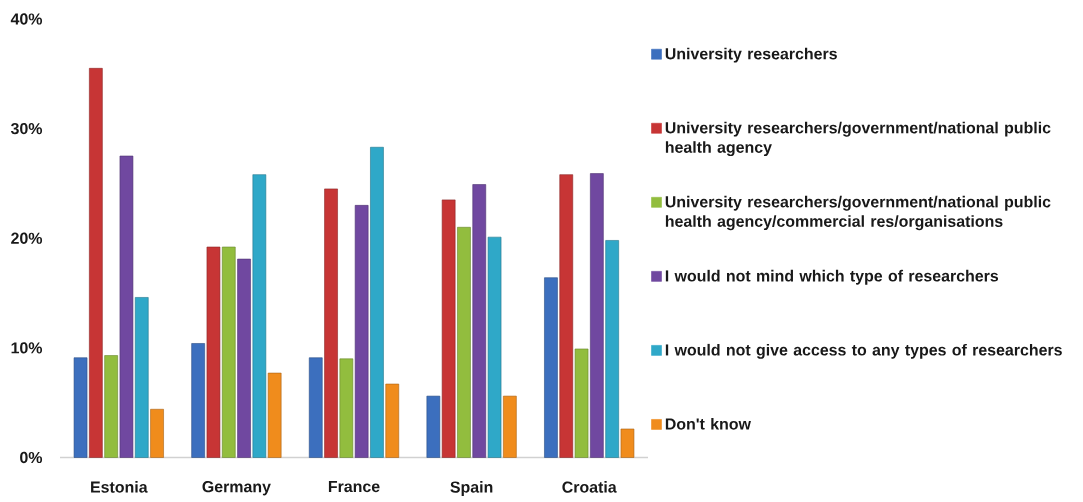 This screenshot has height=502, width=1083. Describe the element at coordinates (119, 487) in the screenshot. I see `x-tick-label: Estonia` at that location.